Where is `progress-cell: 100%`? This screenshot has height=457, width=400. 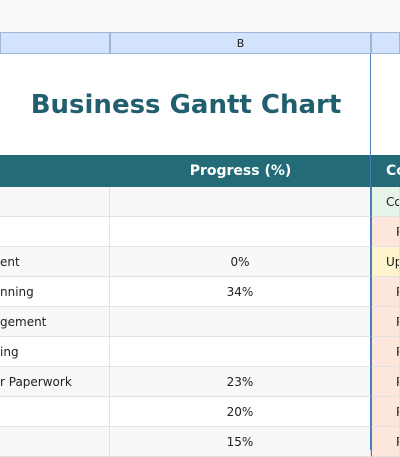
progress-cell: 100% is located at coordinates (240, 202).